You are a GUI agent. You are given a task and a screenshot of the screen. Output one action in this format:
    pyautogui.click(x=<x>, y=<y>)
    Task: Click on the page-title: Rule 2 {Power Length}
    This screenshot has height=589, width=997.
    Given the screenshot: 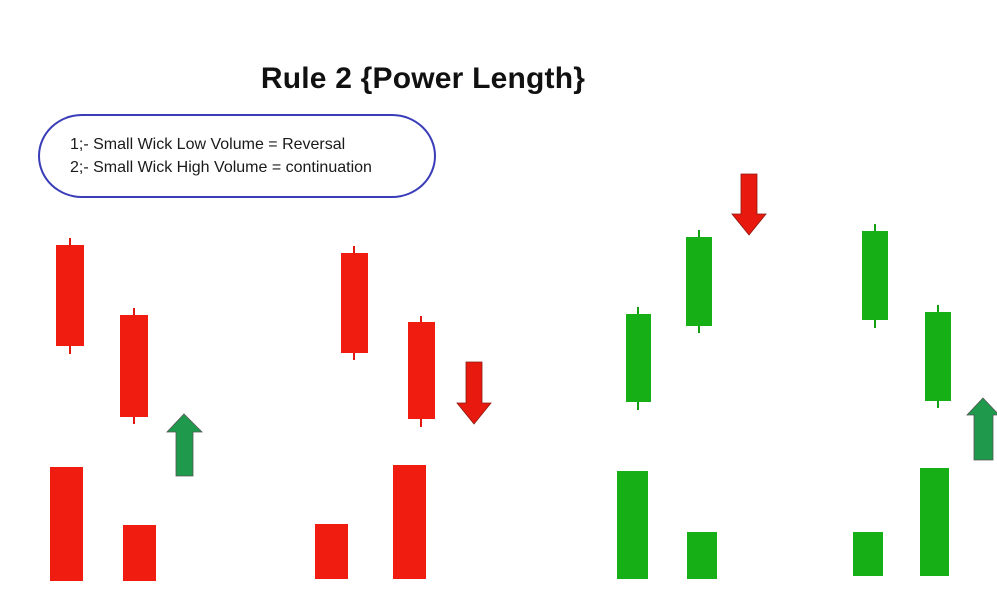 What is the action you would take?
    pyautogui.click(x=423, y=78)
    